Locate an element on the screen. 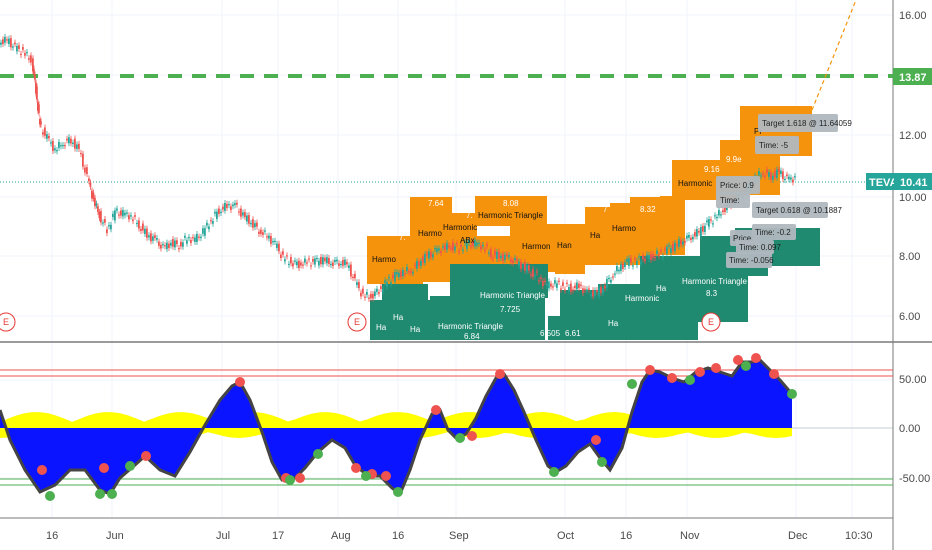 The image size is (932, 550). svg-text: 6.505 is located at coordinates (550, 333).